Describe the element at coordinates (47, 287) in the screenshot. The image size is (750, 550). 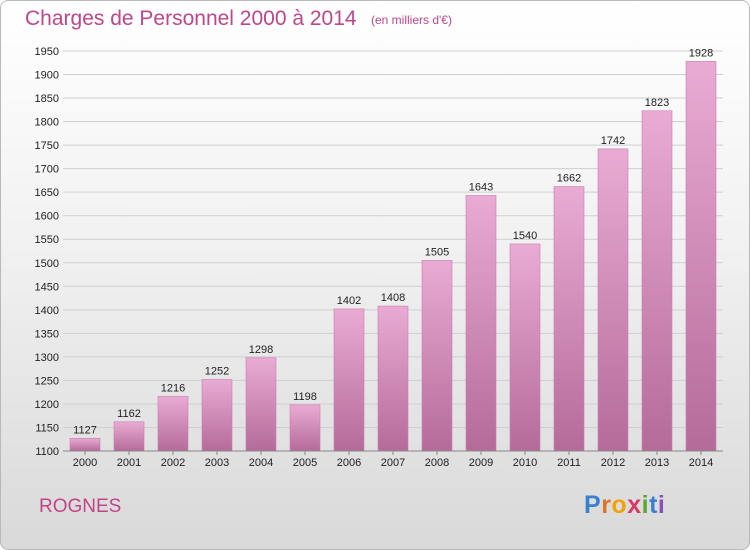
I see `y-tick-label: 1450` at that location.